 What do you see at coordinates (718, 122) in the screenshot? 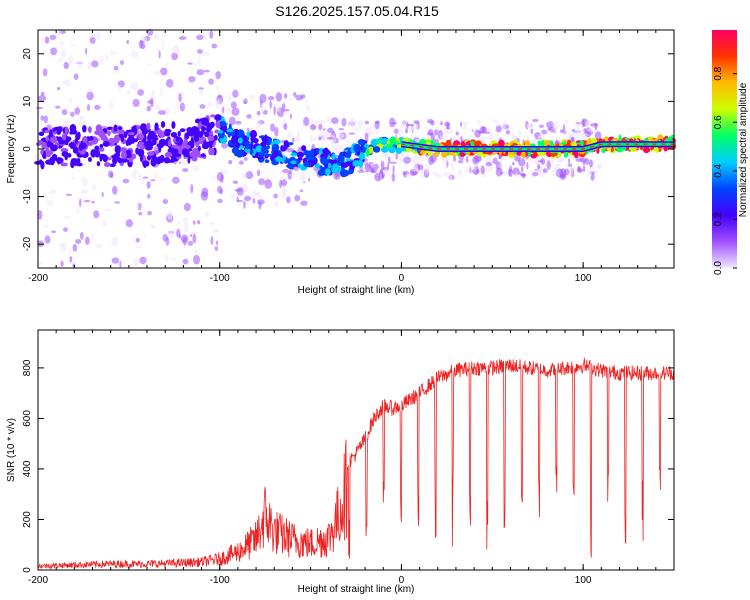
I see `colorbar-tick-label: 0.6` at bounding box center [718, 122].